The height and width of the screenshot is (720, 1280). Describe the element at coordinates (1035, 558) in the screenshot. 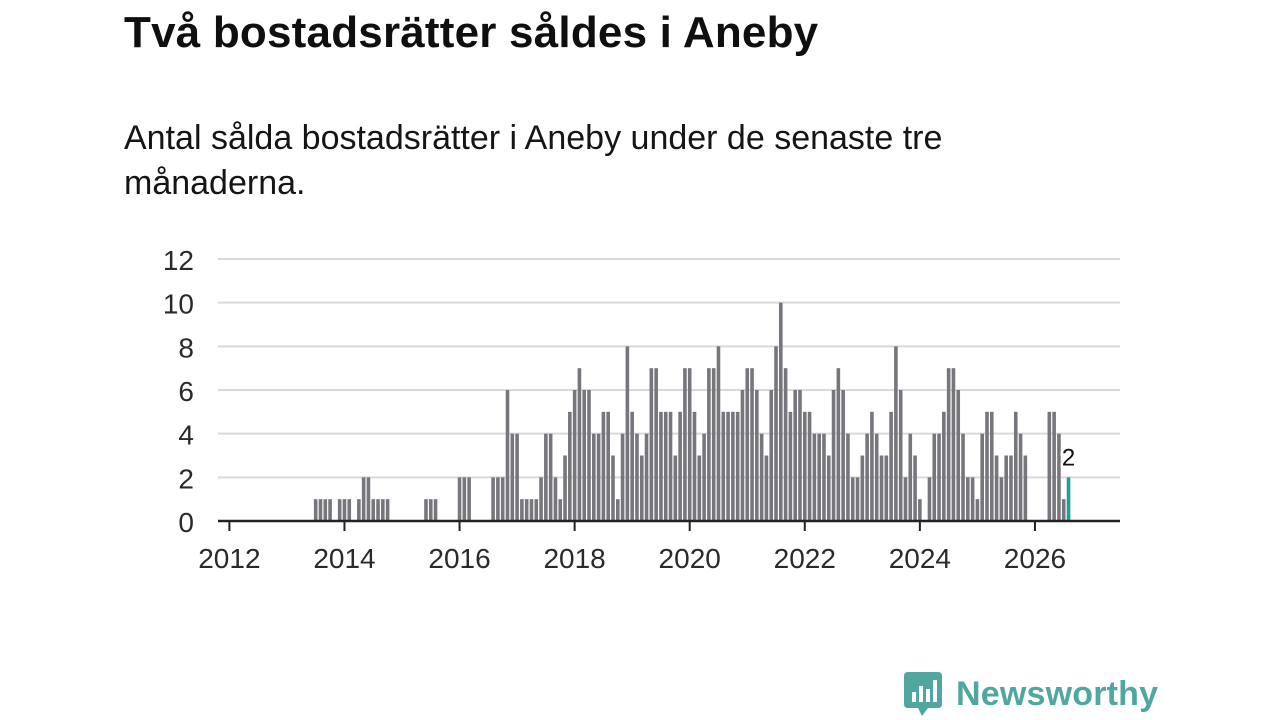

I see `x-tick-label: 2026` at that location.